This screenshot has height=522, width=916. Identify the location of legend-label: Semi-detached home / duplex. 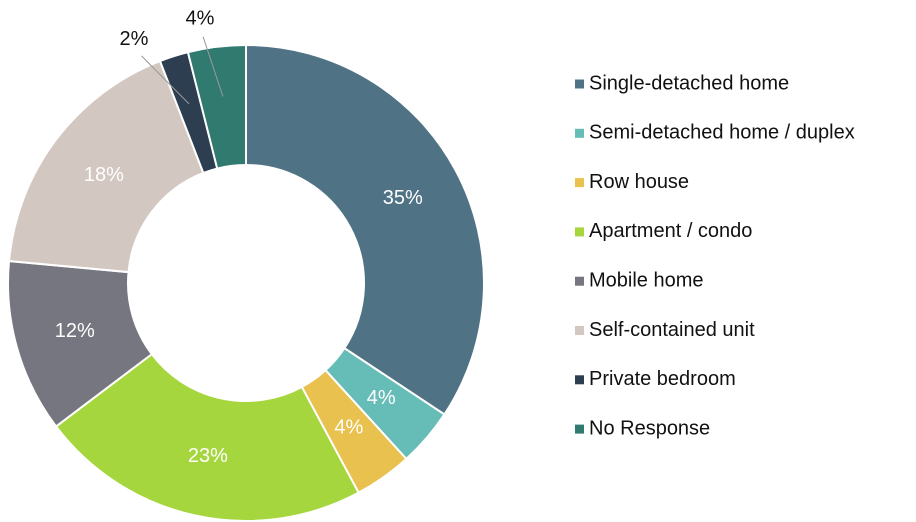
(722, 133).